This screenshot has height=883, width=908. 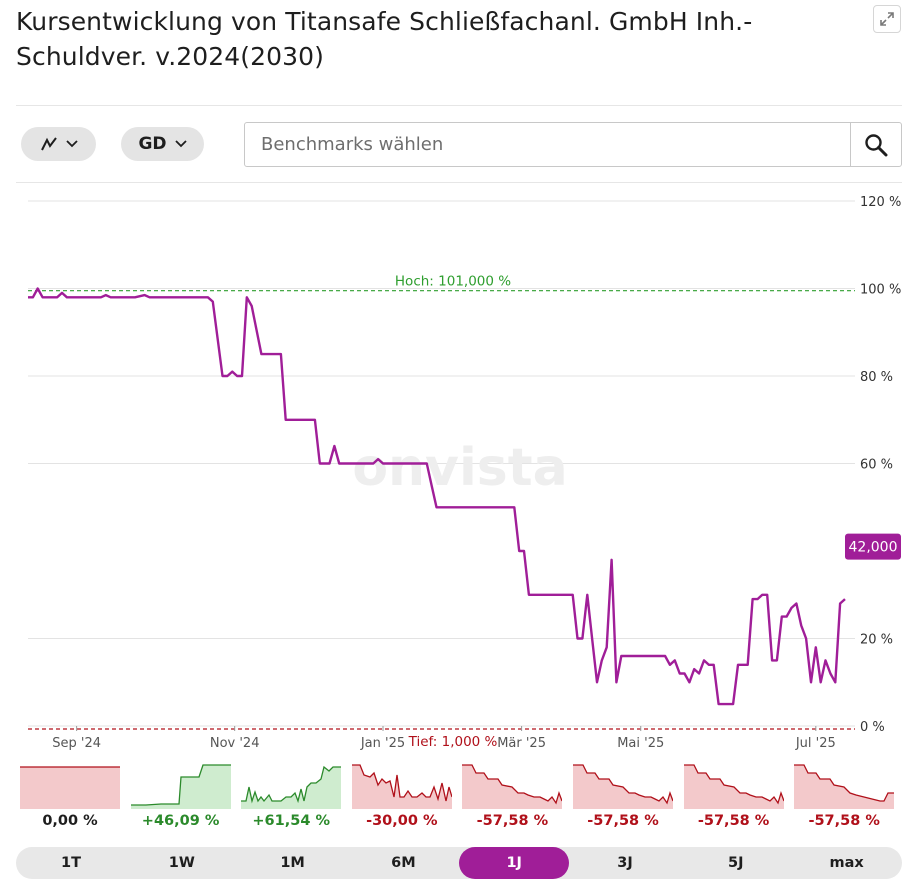 I want to click on performance-label: 0,00 %, so click(x=70, y=821).